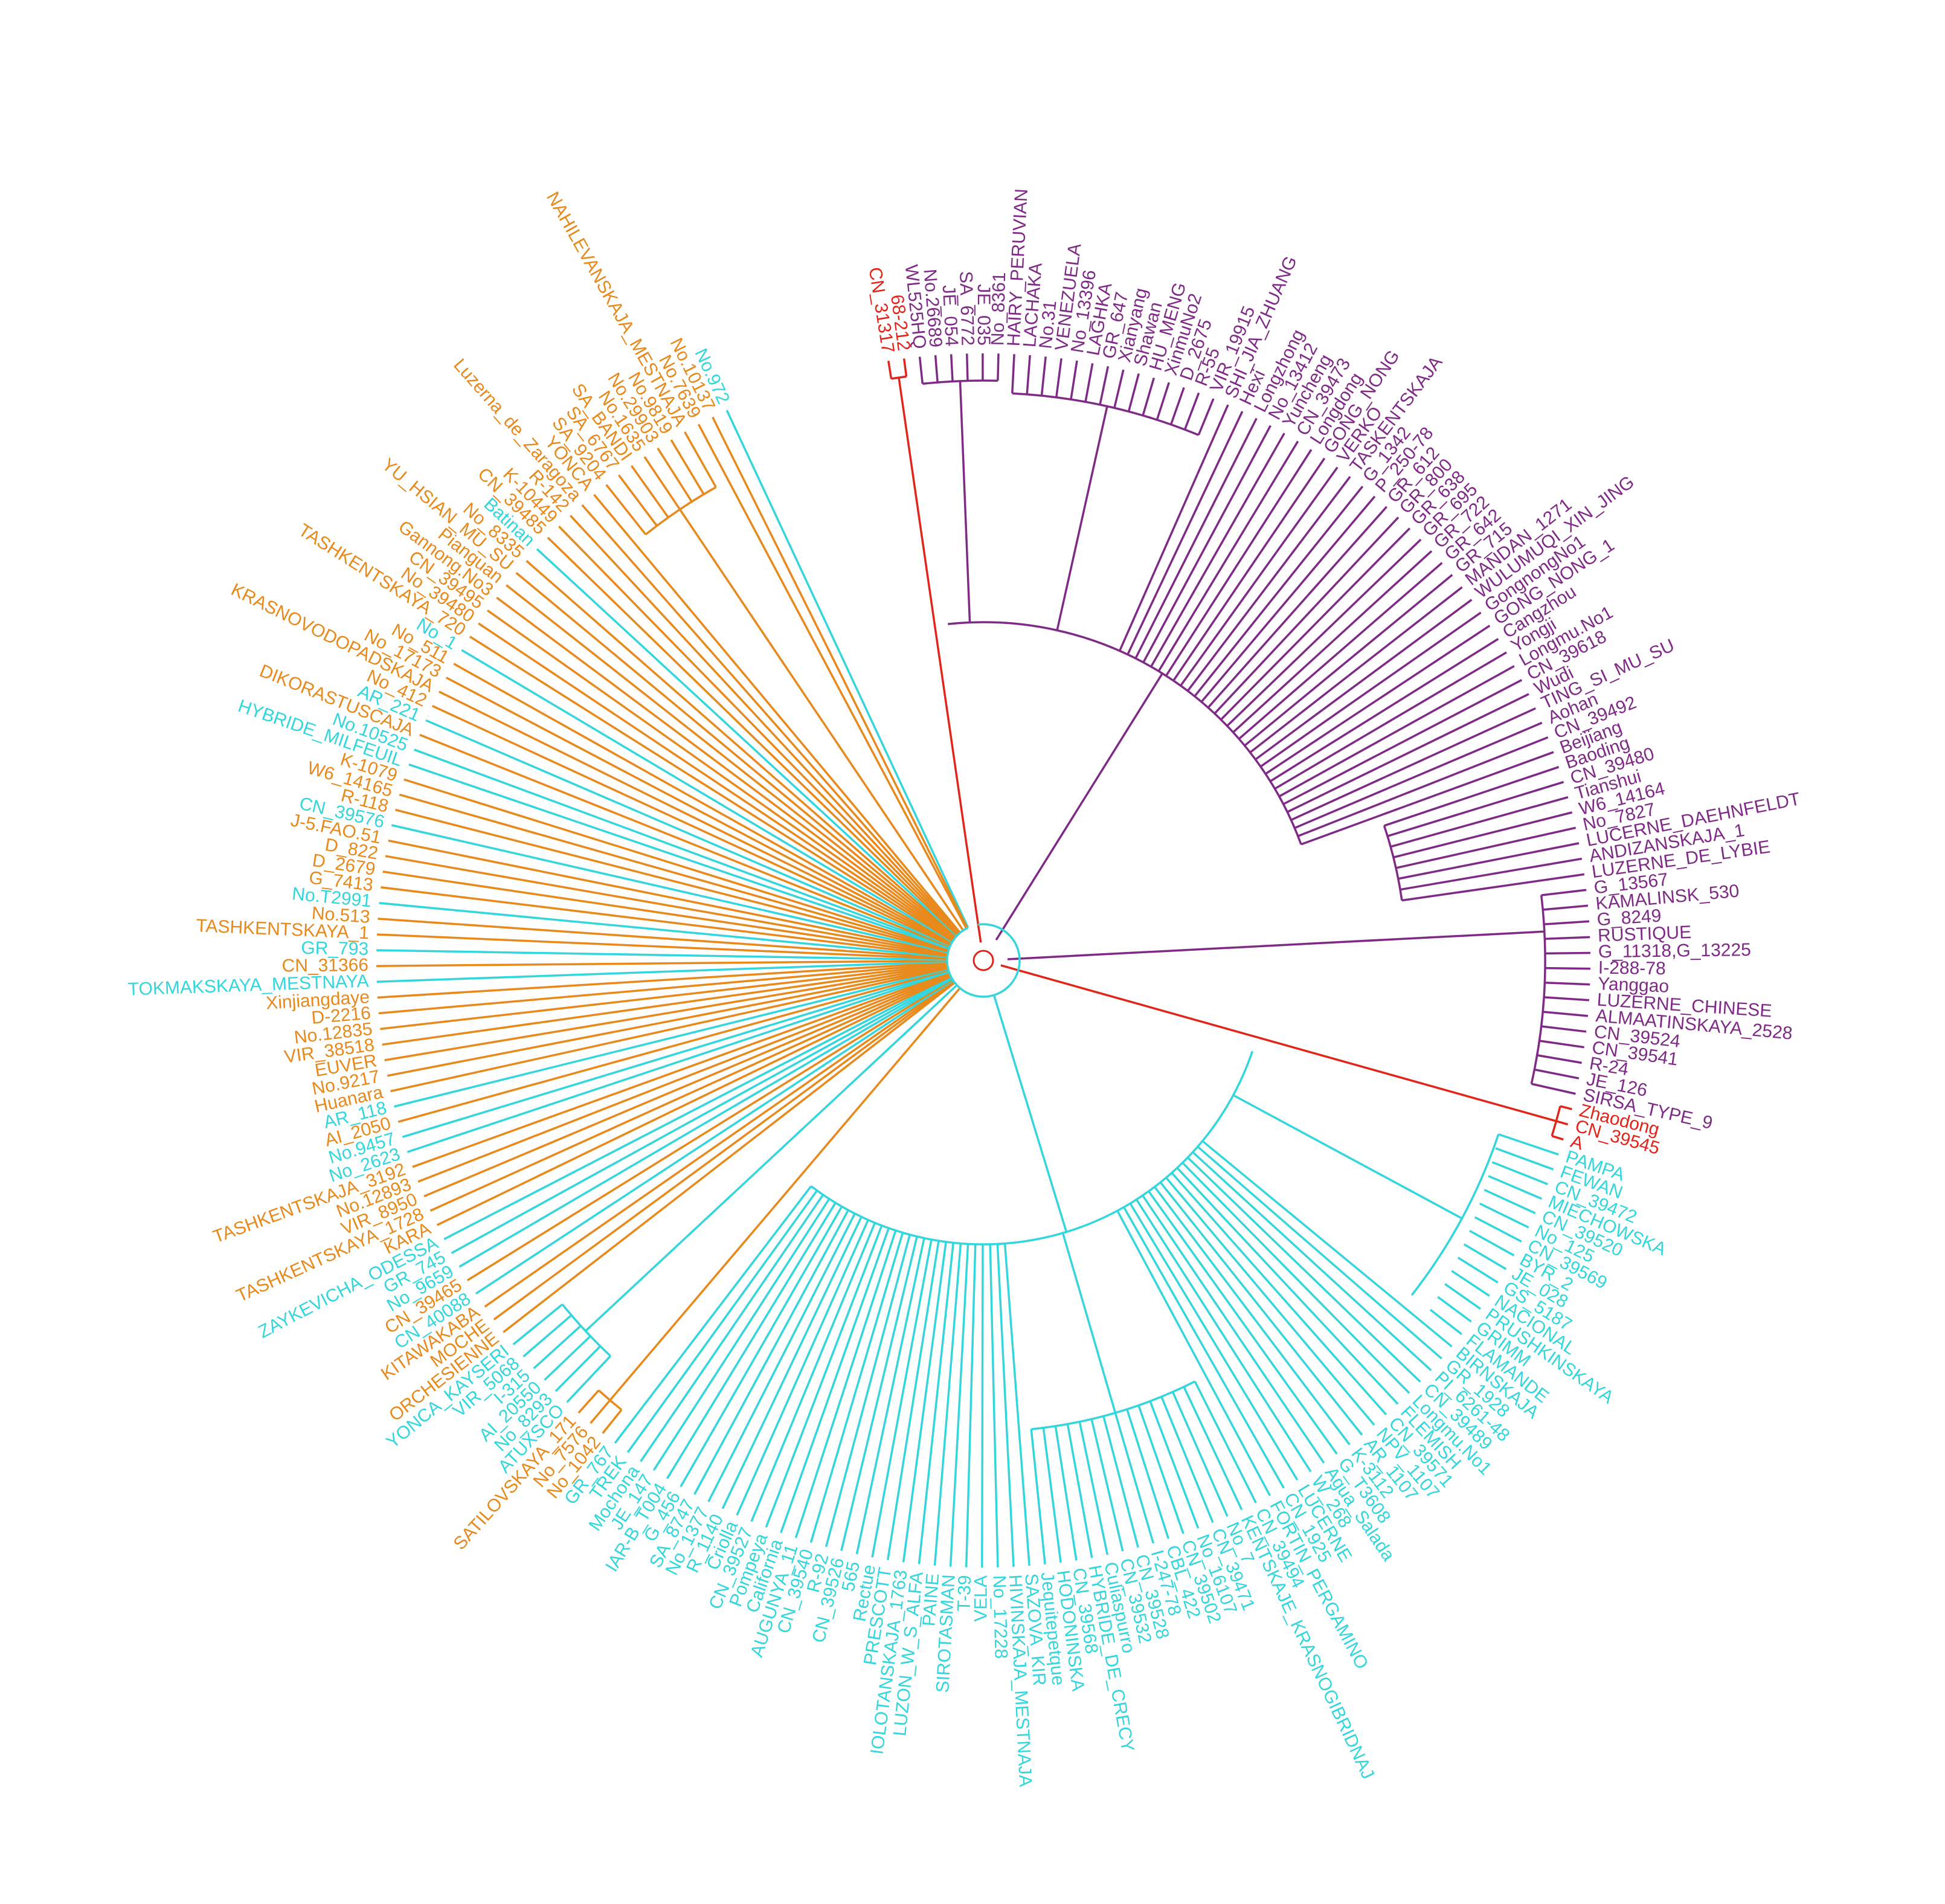 The image size is (1945, 1904). I want to click on tip-label: Yanggao, so click(1634, 985).